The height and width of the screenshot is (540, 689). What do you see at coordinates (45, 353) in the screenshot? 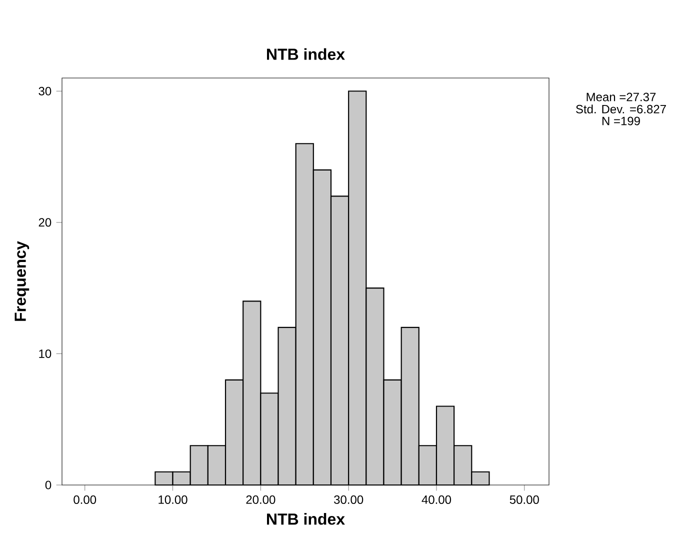
I see `y-tick-label: 10` at bounding box center [45, 353].